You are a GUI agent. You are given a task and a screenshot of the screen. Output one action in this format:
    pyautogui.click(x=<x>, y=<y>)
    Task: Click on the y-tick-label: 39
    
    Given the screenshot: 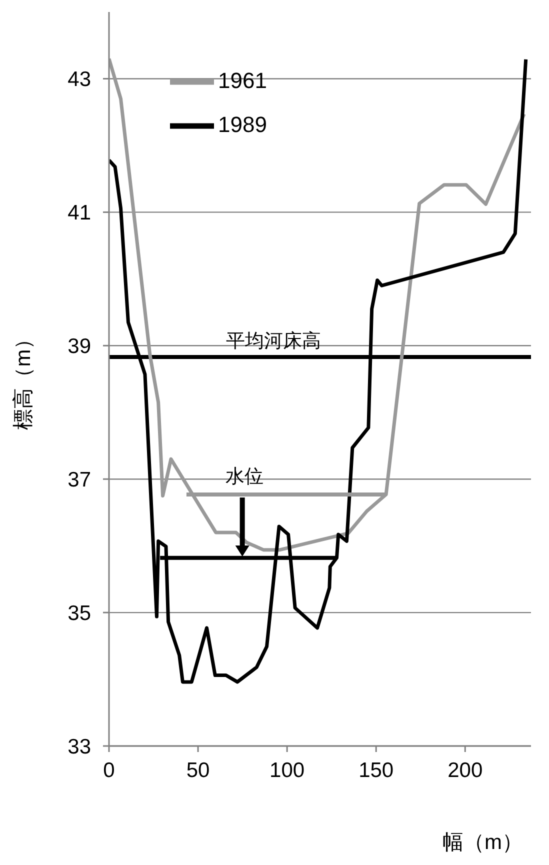 What is the action you would take?
    pyautogui.click(x=79, y=346)
    